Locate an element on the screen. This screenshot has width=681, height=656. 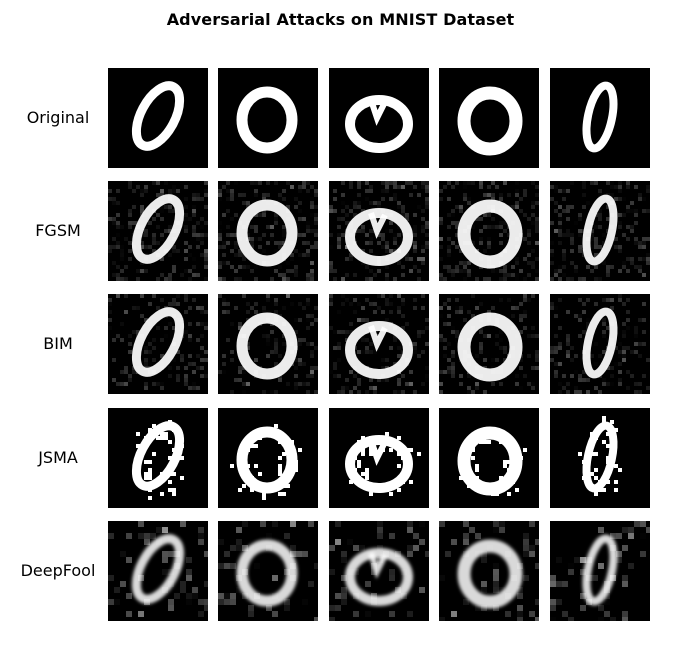
row-label: JSMA is located at coordinates (58, 457).